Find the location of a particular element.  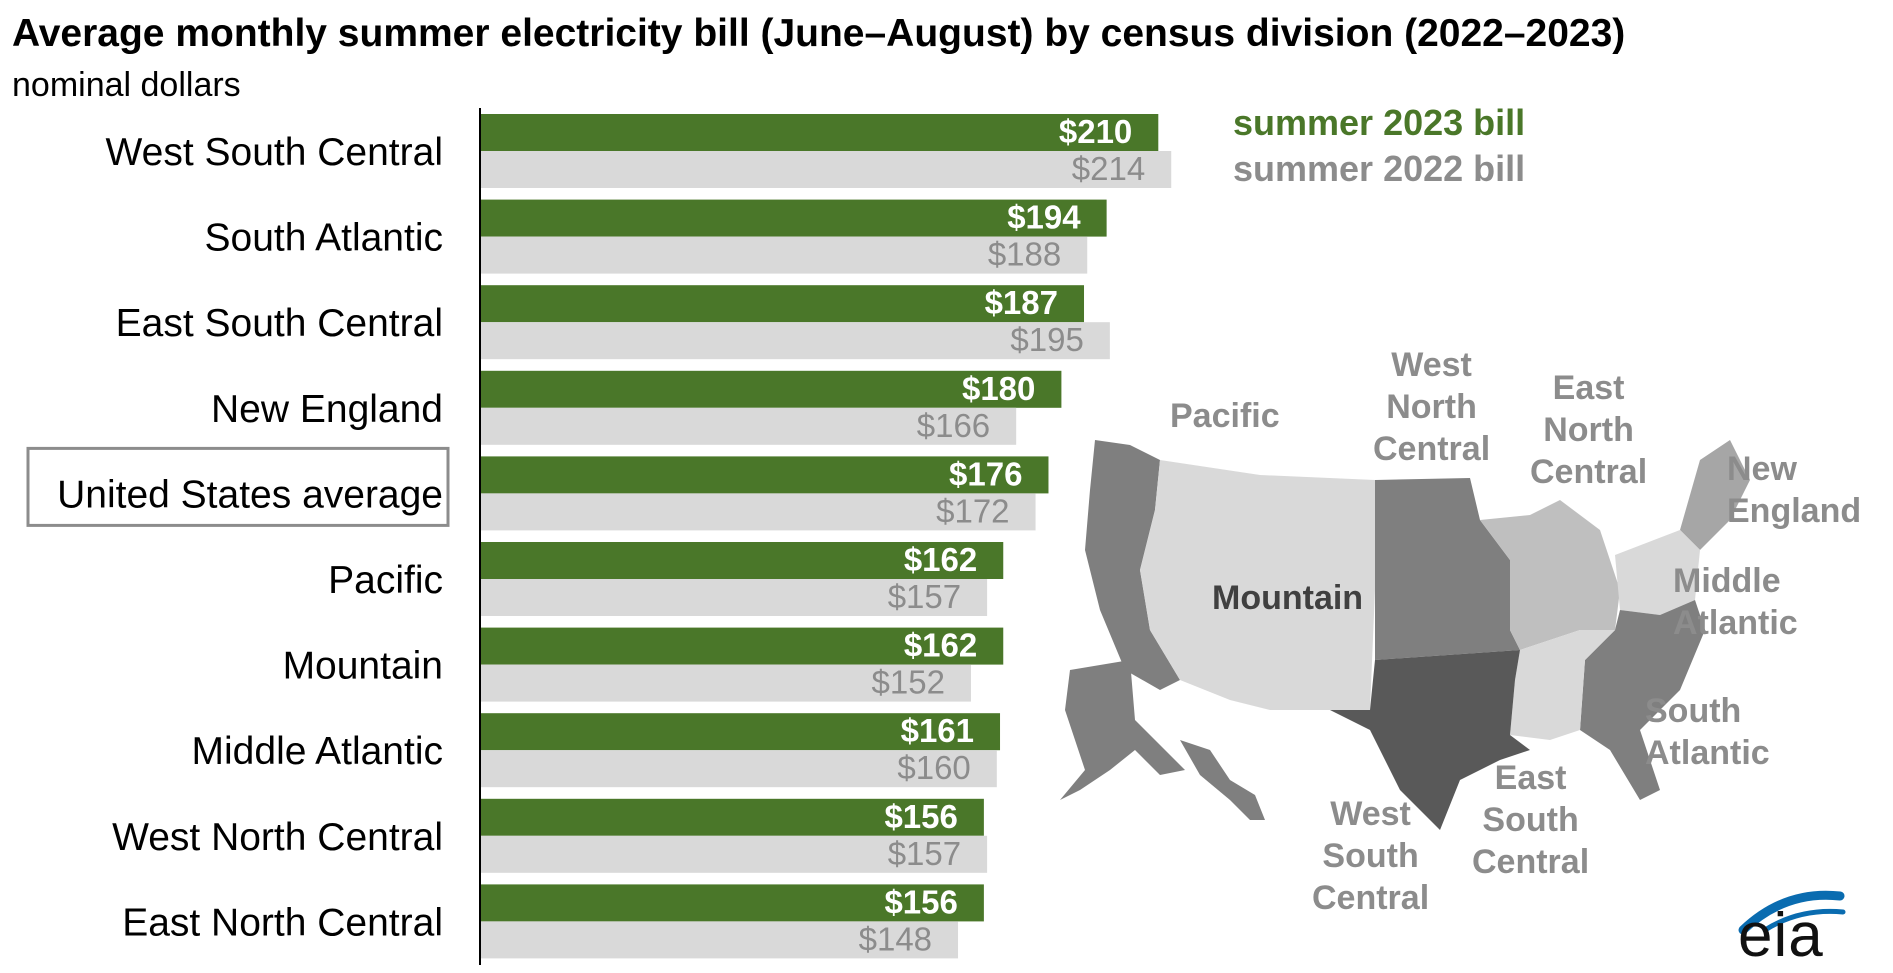

map-region-alaska is located at coordinates (1122, 730).